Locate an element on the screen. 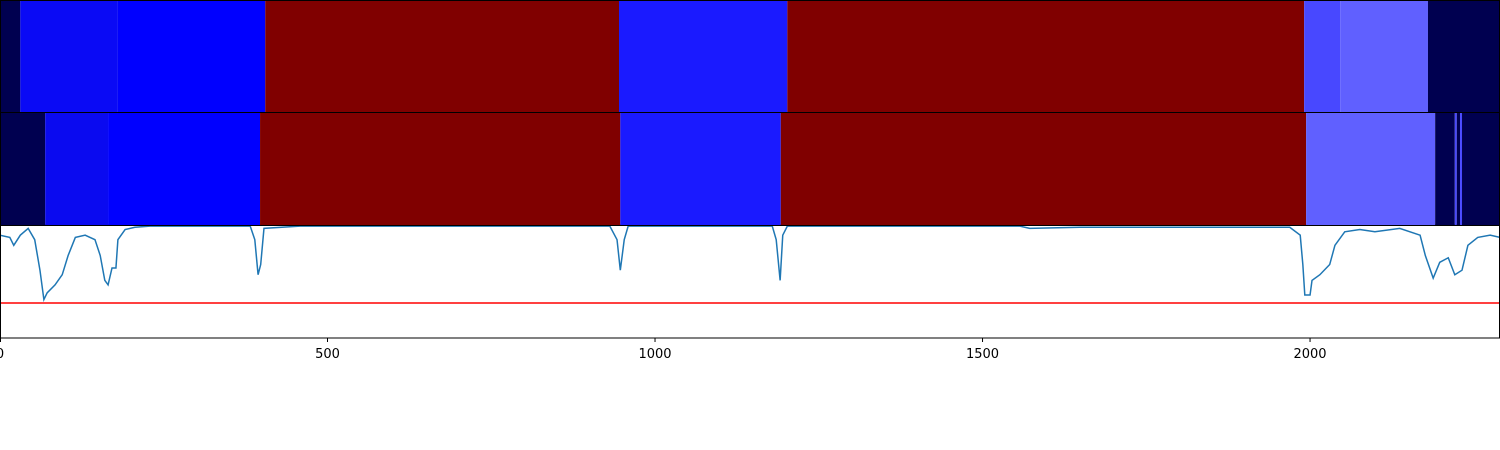 The width and height of the screenshot is (1500, 450). x-tick-label: 500 is located at coordinates (327, 354).